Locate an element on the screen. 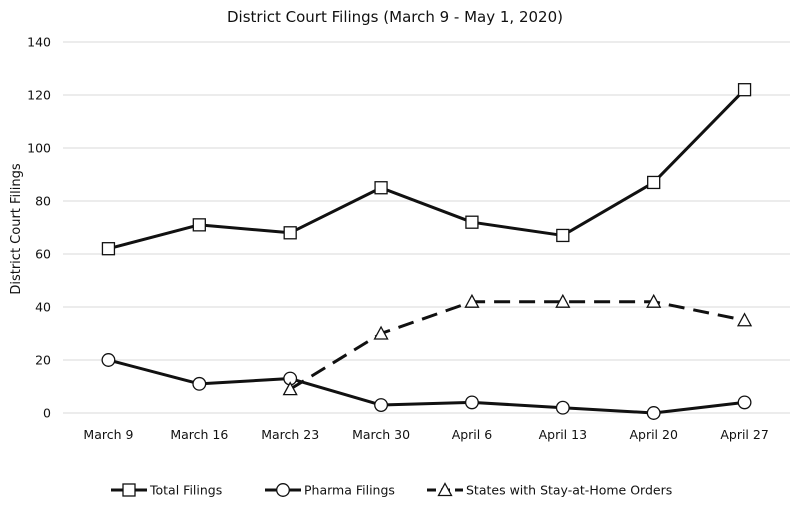 The image size is (800, 507). series-pharma-filings is located at coordinates (426, 386).